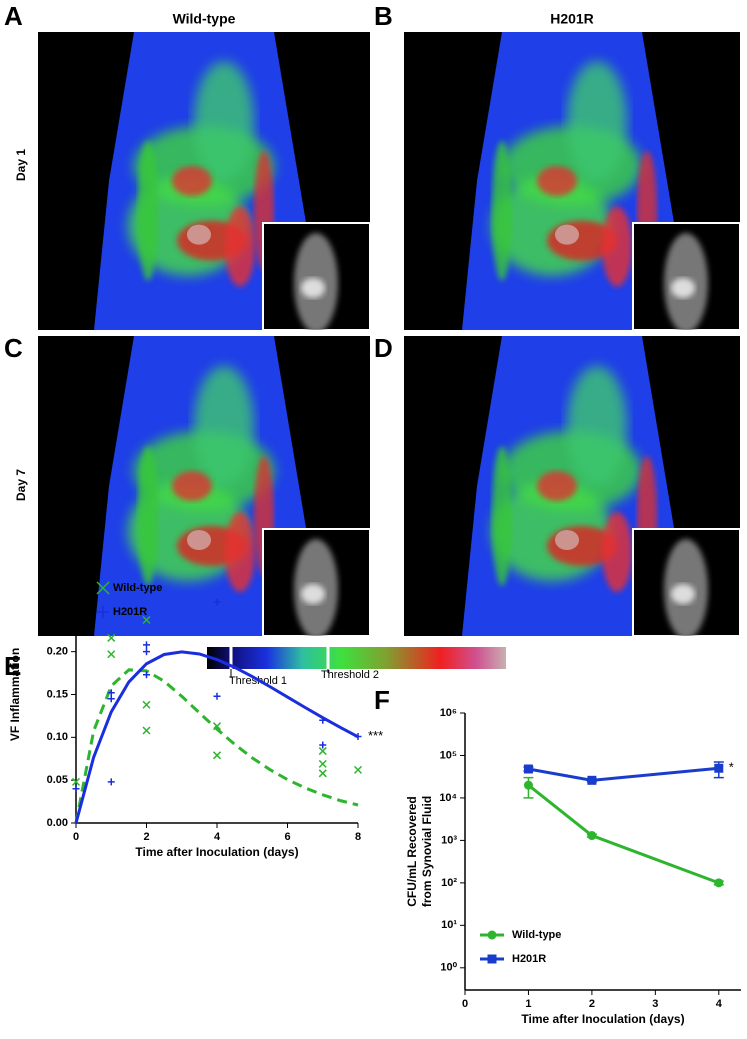  What do you see at coordinates (57, 737) in the screenshot?
I see `y-tick-label: 0.10` at bounding box center [57, 737].